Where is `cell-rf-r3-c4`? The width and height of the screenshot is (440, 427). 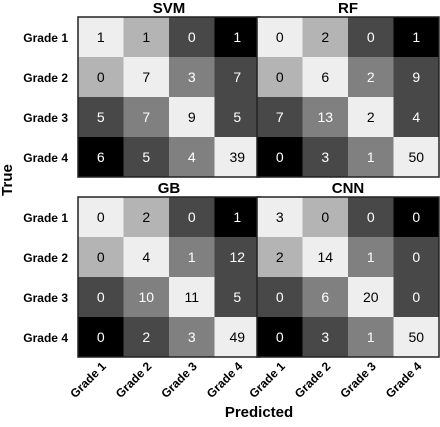
cell-rf-r3-c4 is located at coordinates (416, 117).